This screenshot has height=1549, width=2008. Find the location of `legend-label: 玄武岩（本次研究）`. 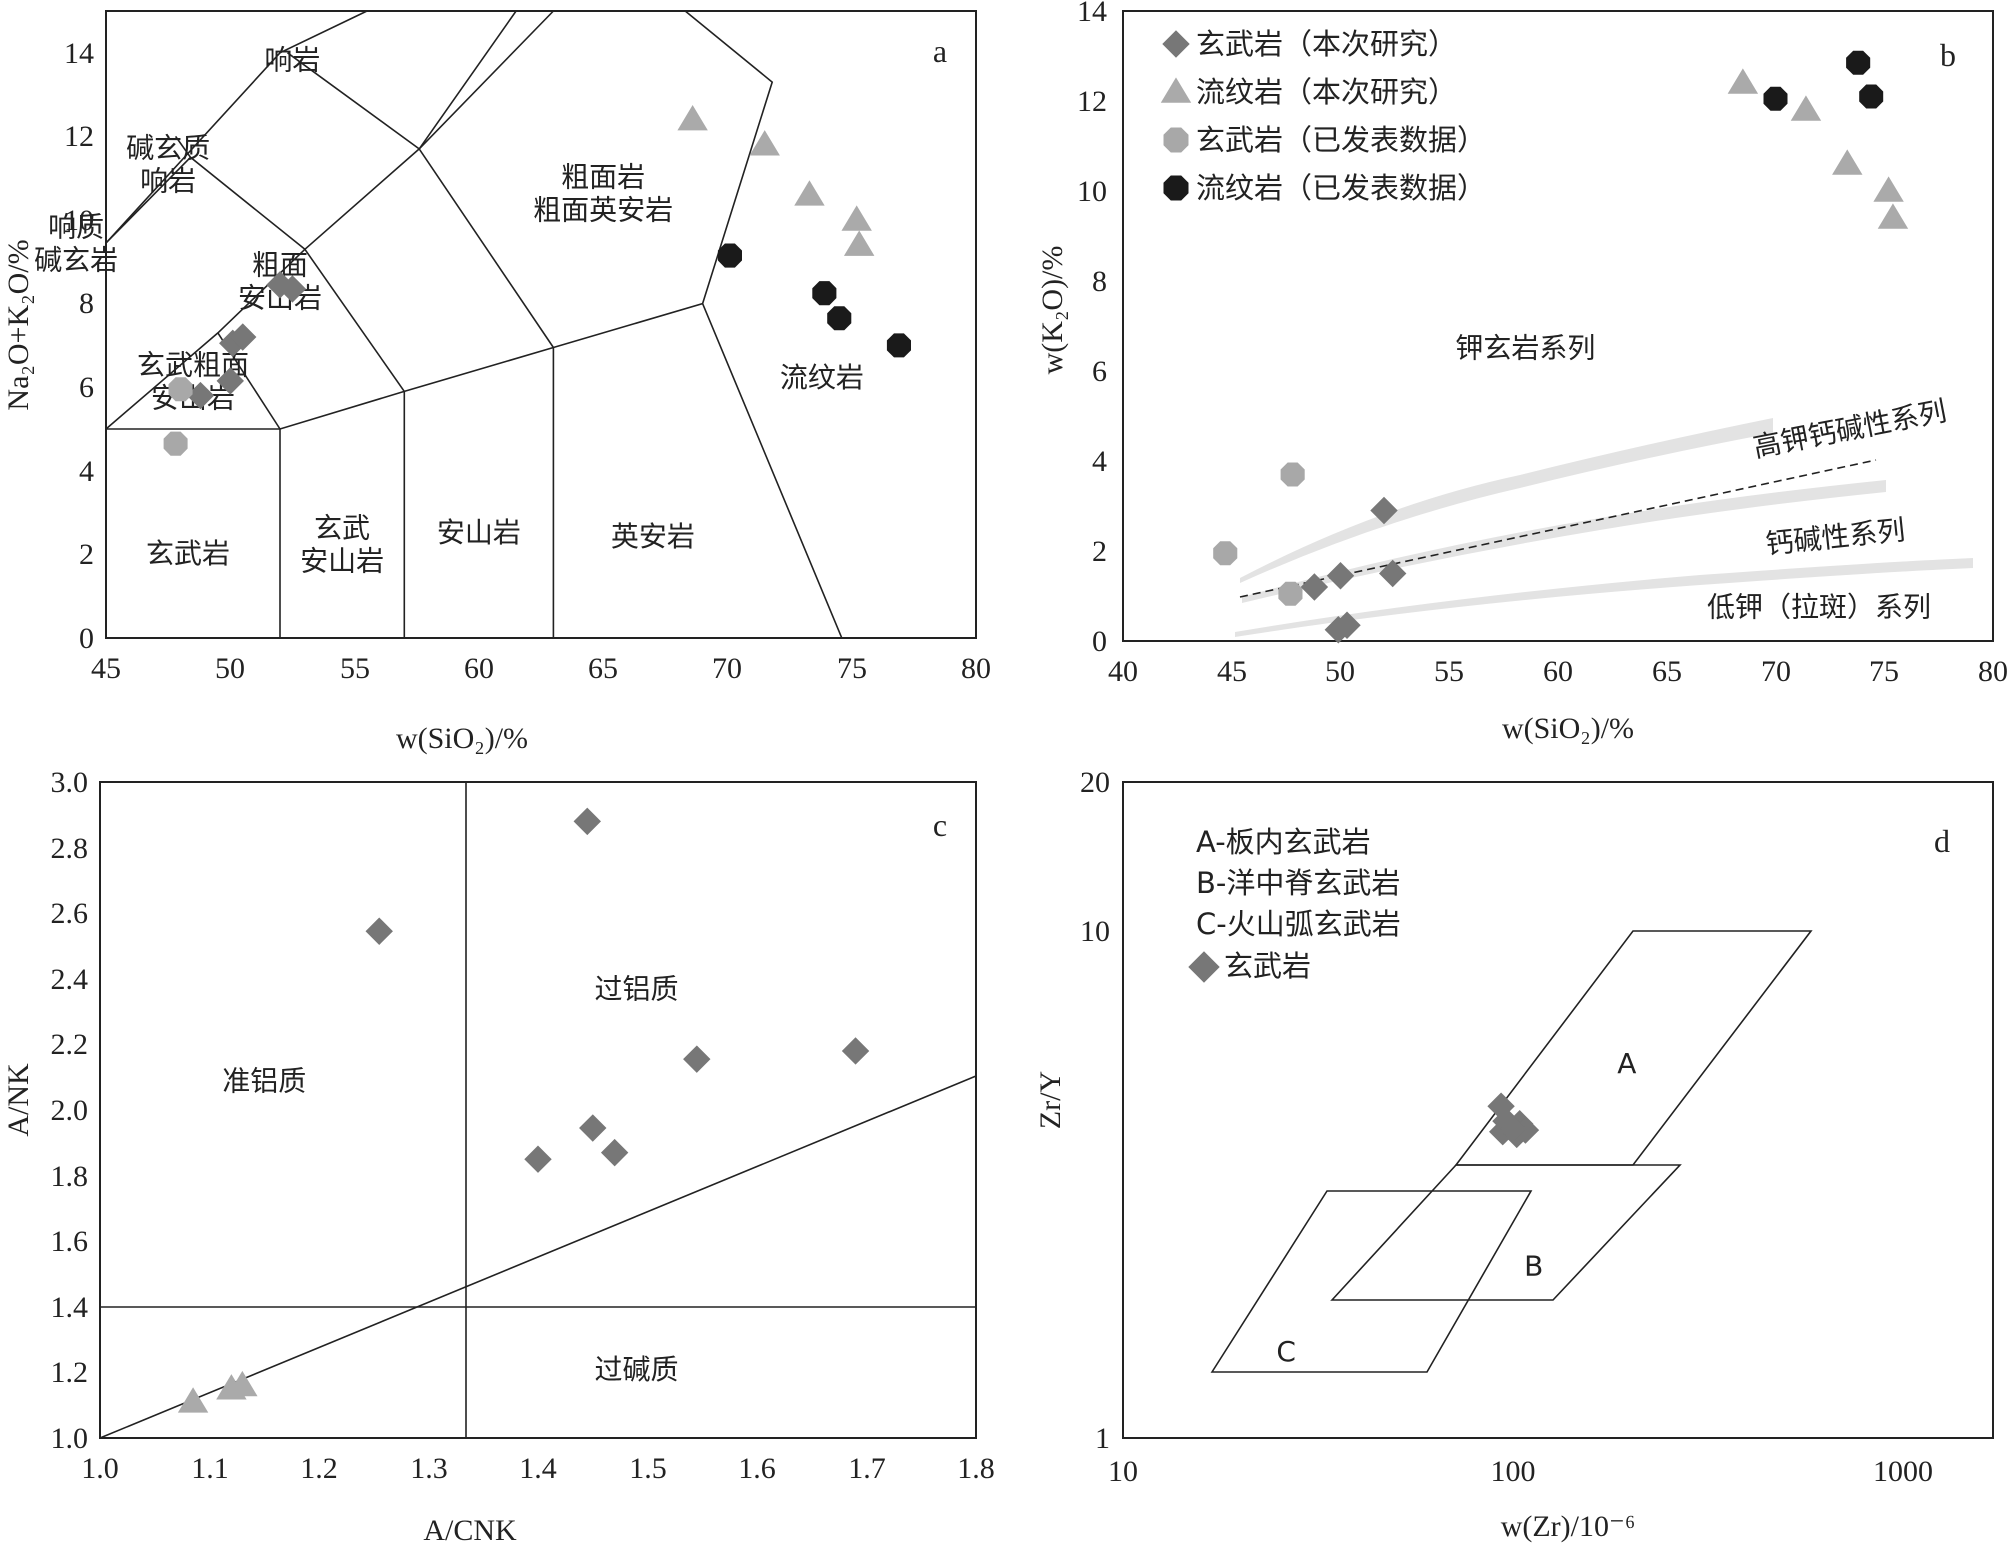

legend-label: 玄武岩（本次研究） is located at coordinates (1326, 44).